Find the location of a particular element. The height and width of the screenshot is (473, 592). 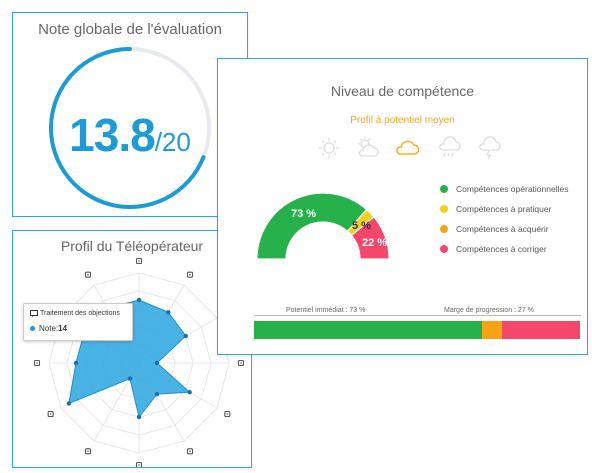

sun-icon is located at coordinates (329, 148).